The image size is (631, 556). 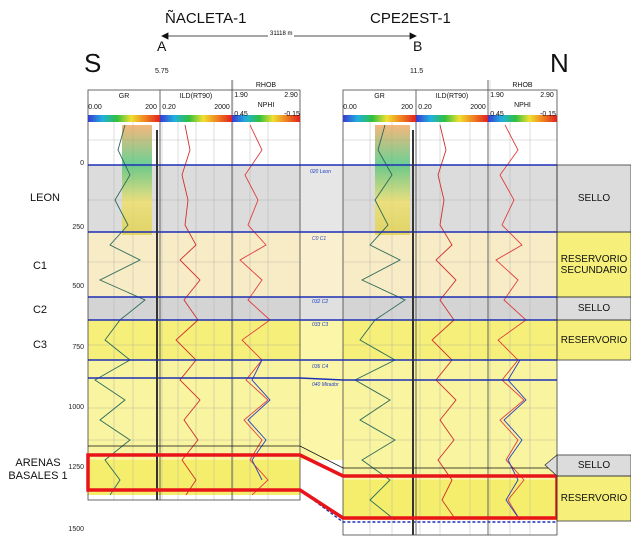 What do you see at coordinates (522, 85) in the screenshot?
I see `rhob-header-b: RHOB` at bounding box center [522, 85].